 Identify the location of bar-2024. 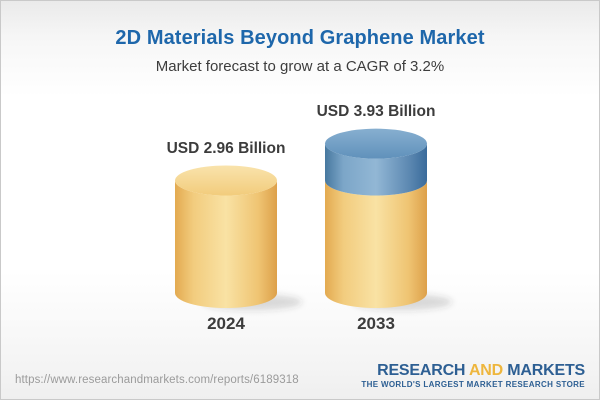
(238, 237).